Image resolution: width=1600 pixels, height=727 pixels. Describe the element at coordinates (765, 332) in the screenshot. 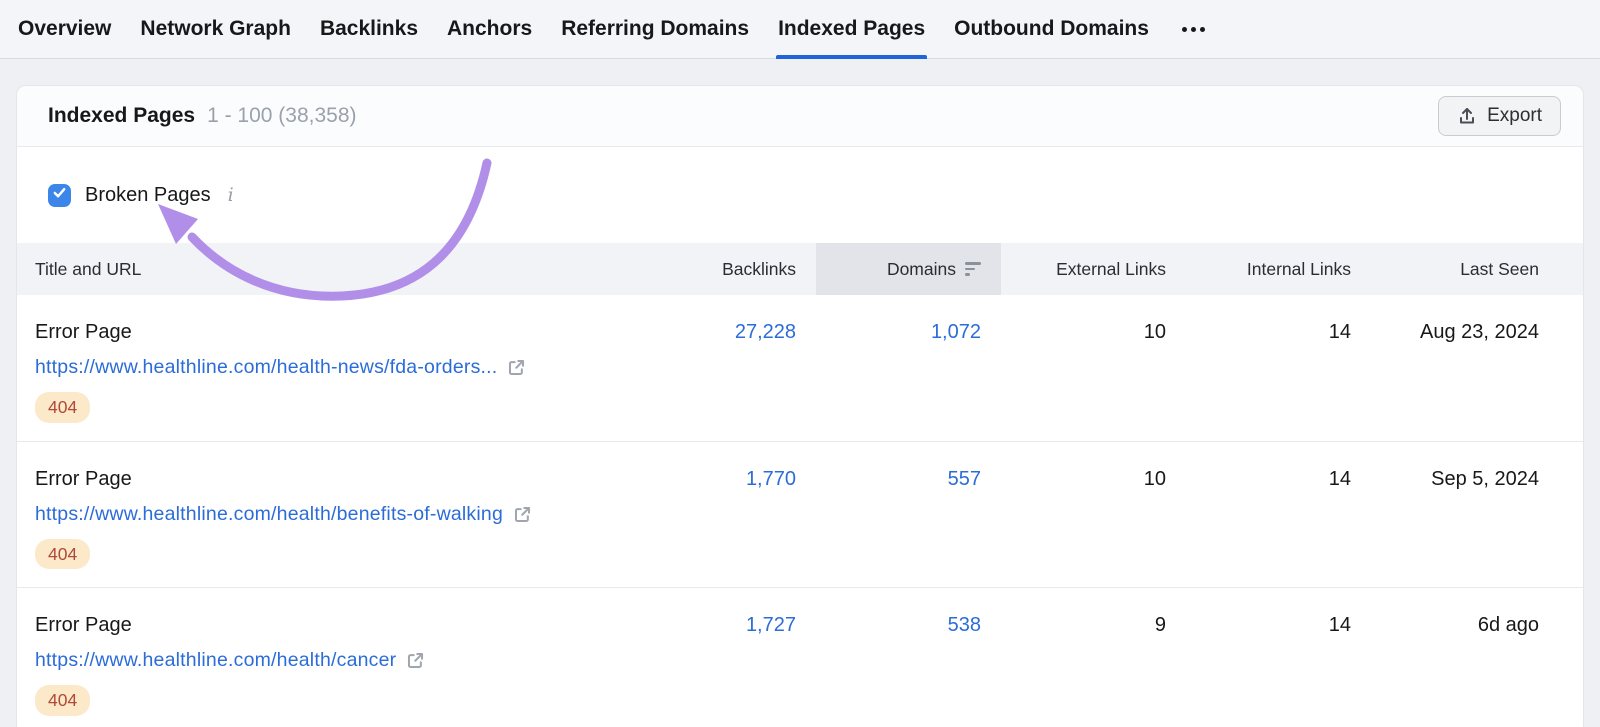

I see `backlinks-value: 27,228` at that location.